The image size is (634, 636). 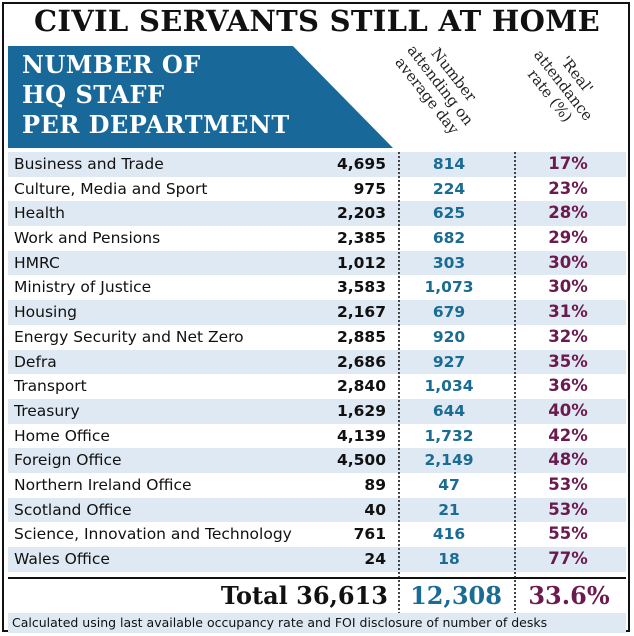 What do you see at coordinates (361, 312) in the screenshot?
I see `staff-cell: 2,167` at bounding box center [361, 312].